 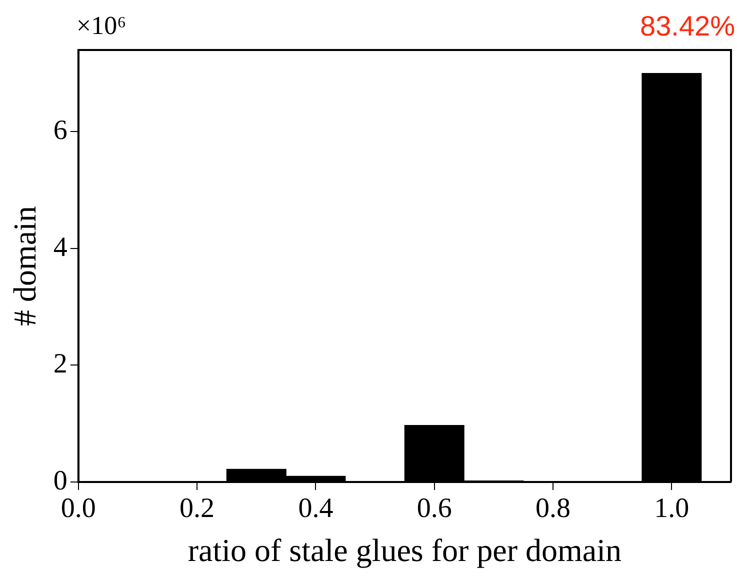 What do you see at coordinates (60, 130) in the screenshot?
I see `y-tick-label: 6` at bounding box center [60, 130].